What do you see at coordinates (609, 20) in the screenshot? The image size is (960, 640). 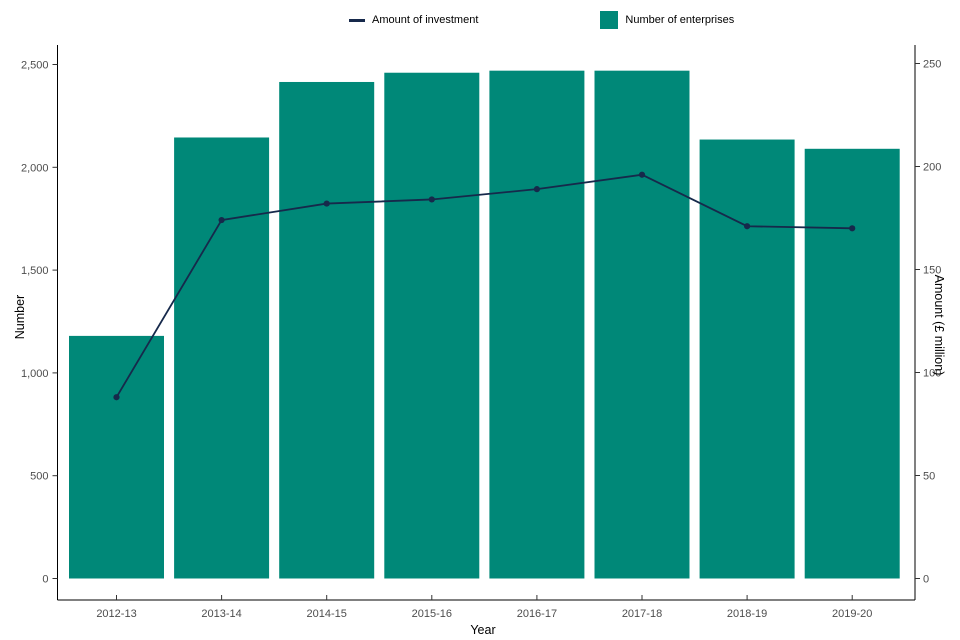 I see `bar-swatch-icon` at bounding box center [609, 20].